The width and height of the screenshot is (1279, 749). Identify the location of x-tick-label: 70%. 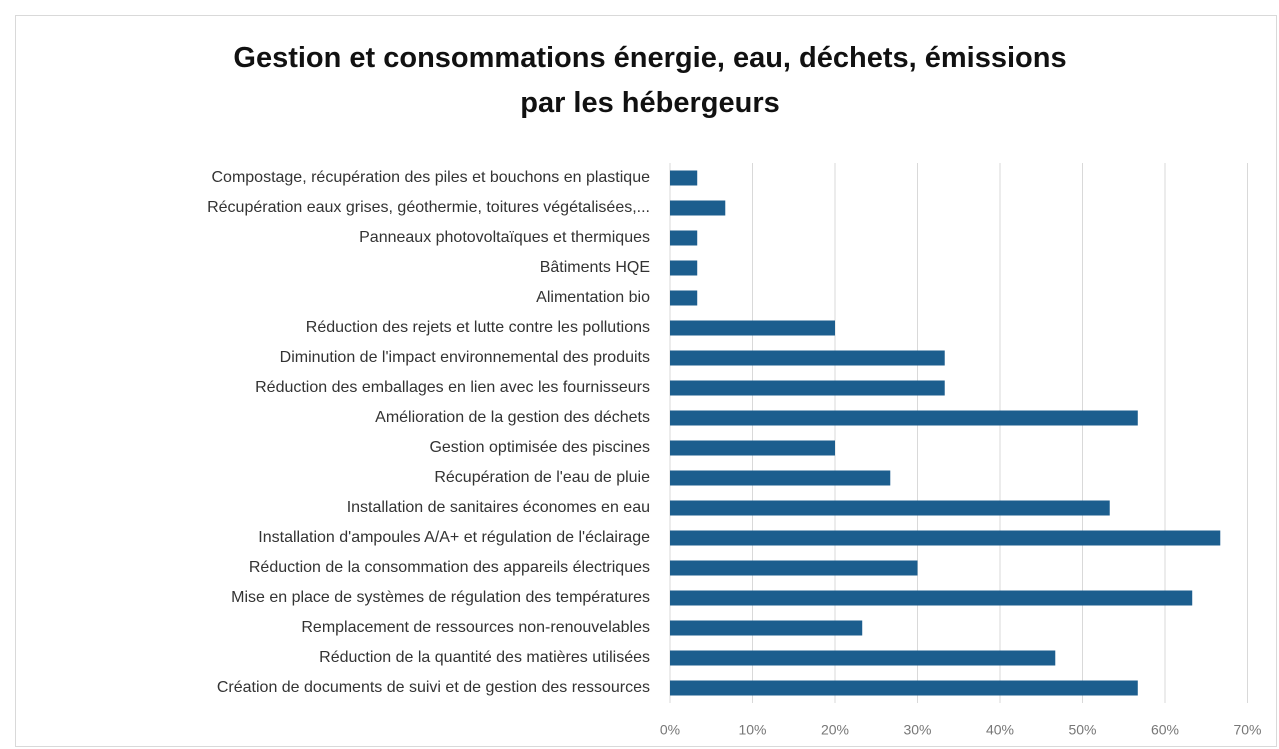
(1247, 730).